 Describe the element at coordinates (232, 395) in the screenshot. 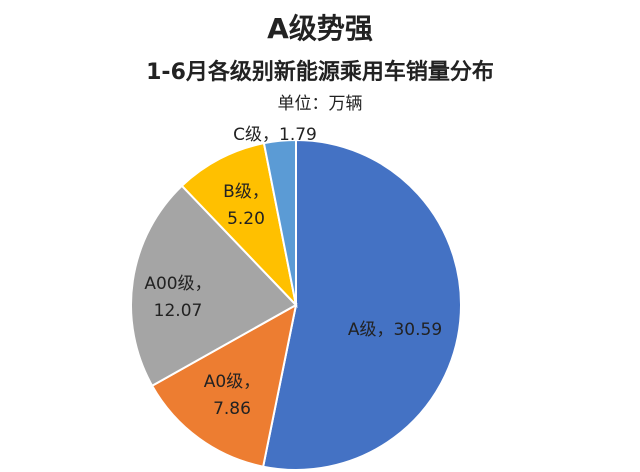

I see `data-label: A0级， 7.86` at that location.